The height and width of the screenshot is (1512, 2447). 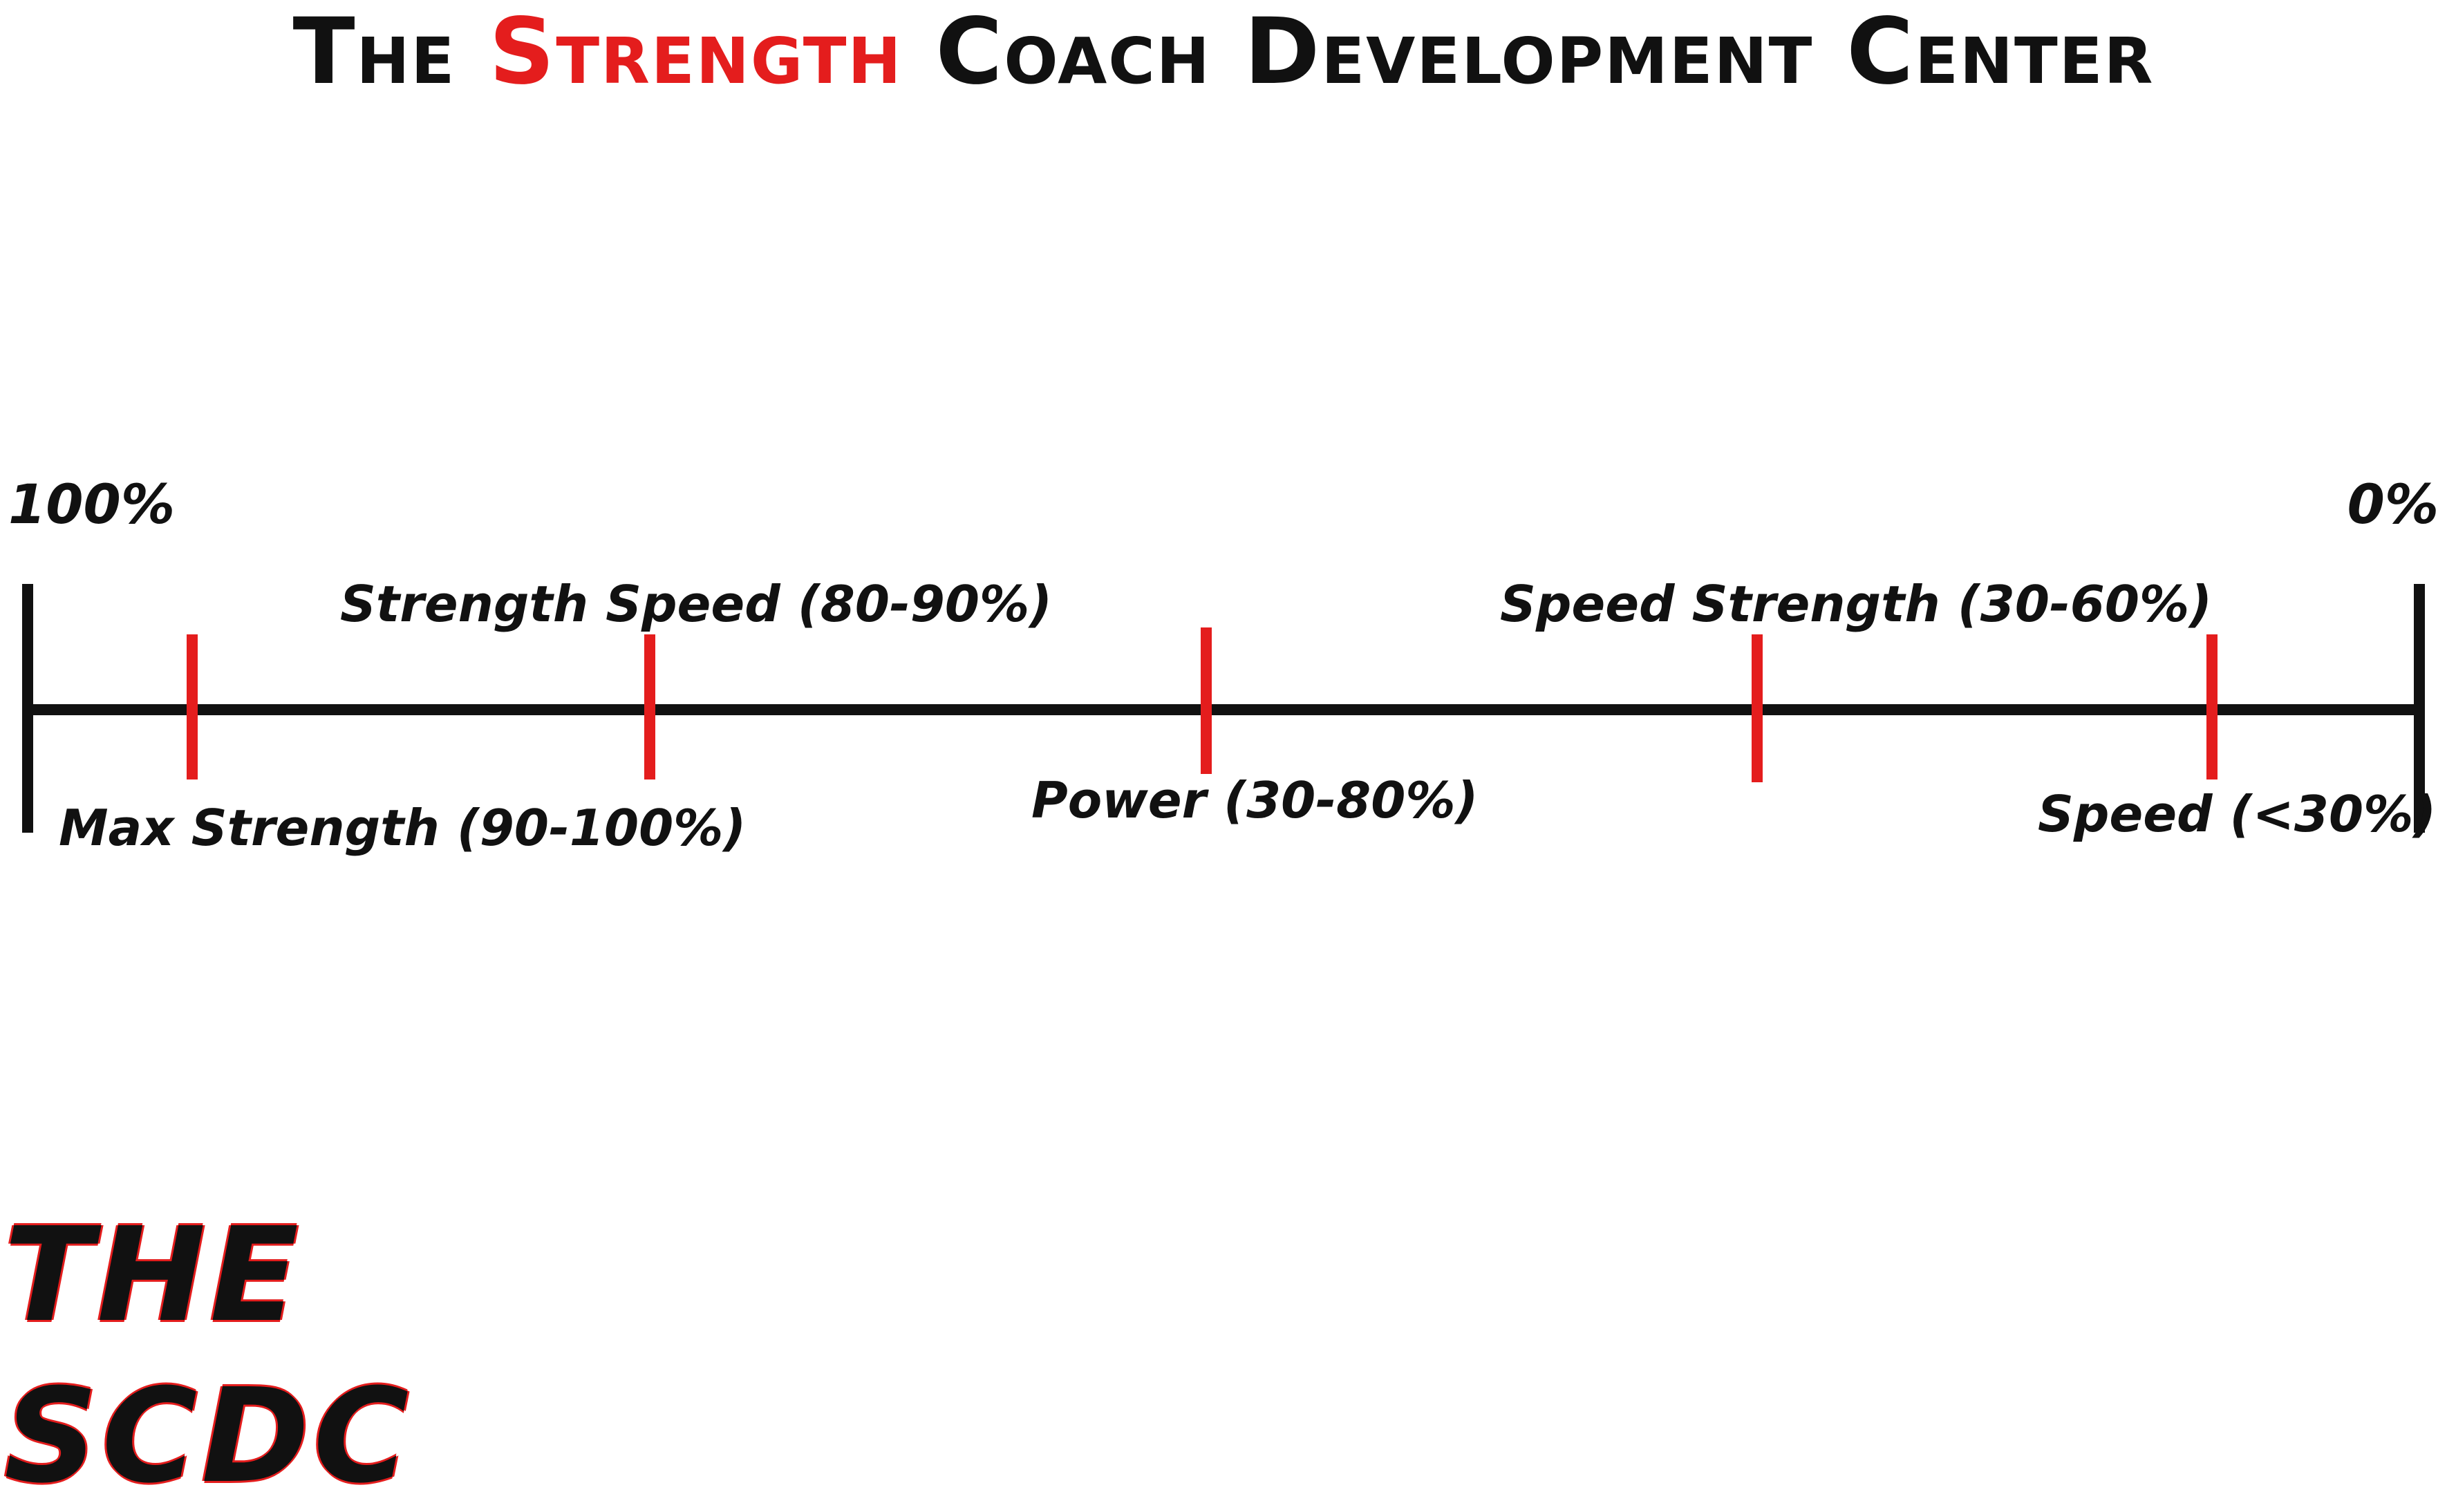 What do you see at coordinates (2237, 814) in the screenshot?
I see `zone-label-speed: Speed (<30%)` at bounding box center [2237, 814].